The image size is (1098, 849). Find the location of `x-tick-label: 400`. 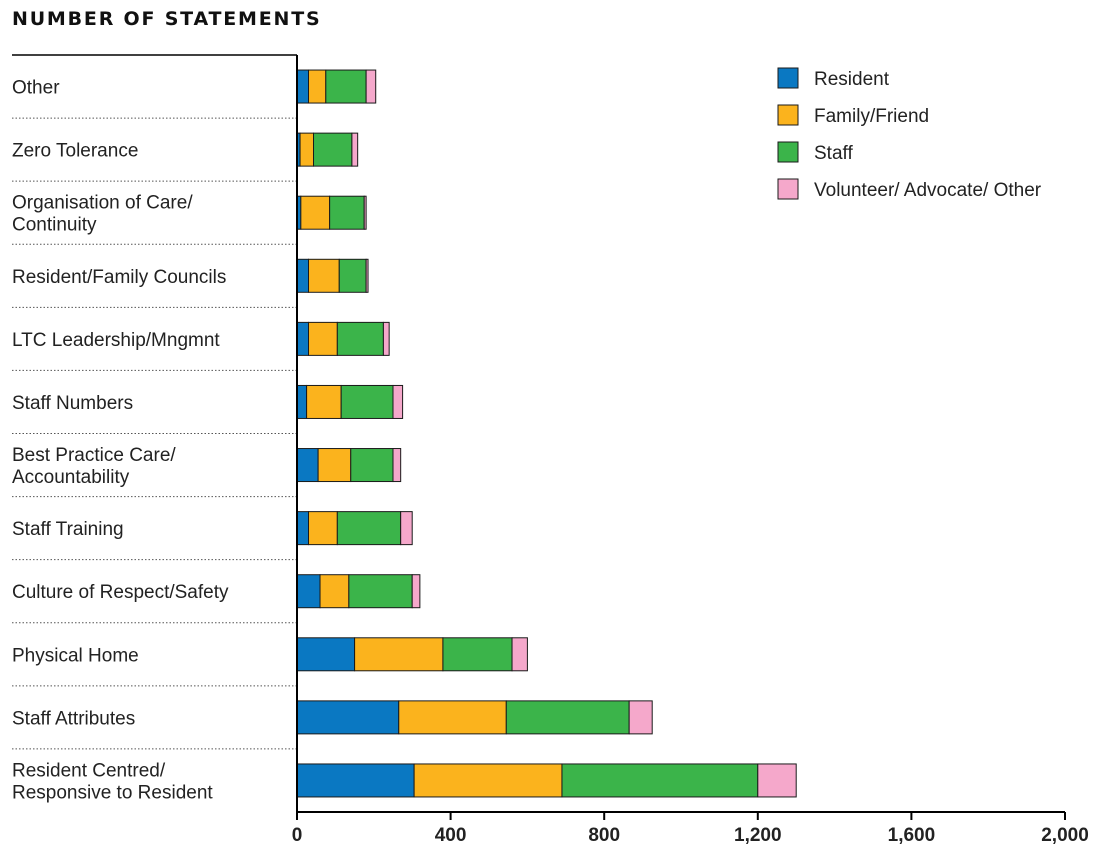

x-tick-label: 400 is located at coordinates (451, 835).